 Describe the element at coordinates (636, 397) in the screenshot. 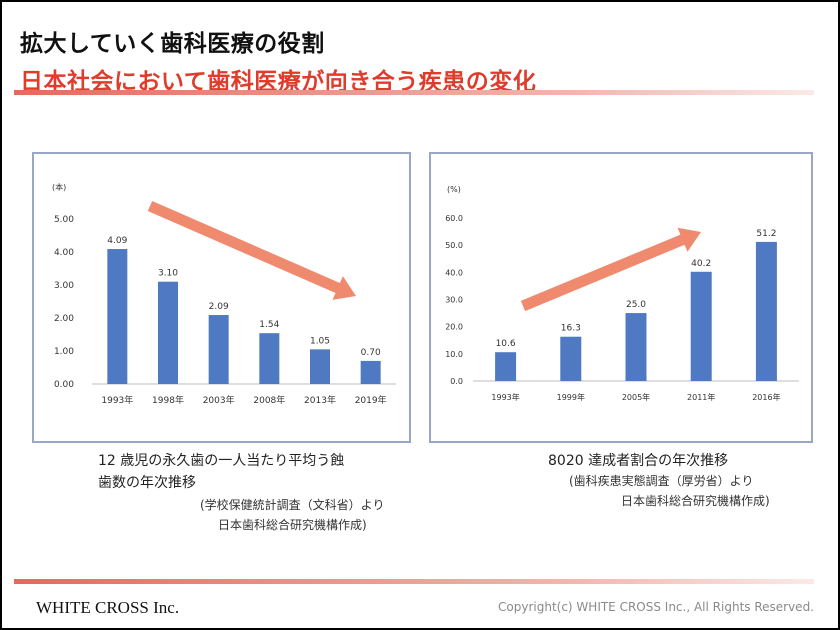

I see `x-tick-label: 2005年` at that location.